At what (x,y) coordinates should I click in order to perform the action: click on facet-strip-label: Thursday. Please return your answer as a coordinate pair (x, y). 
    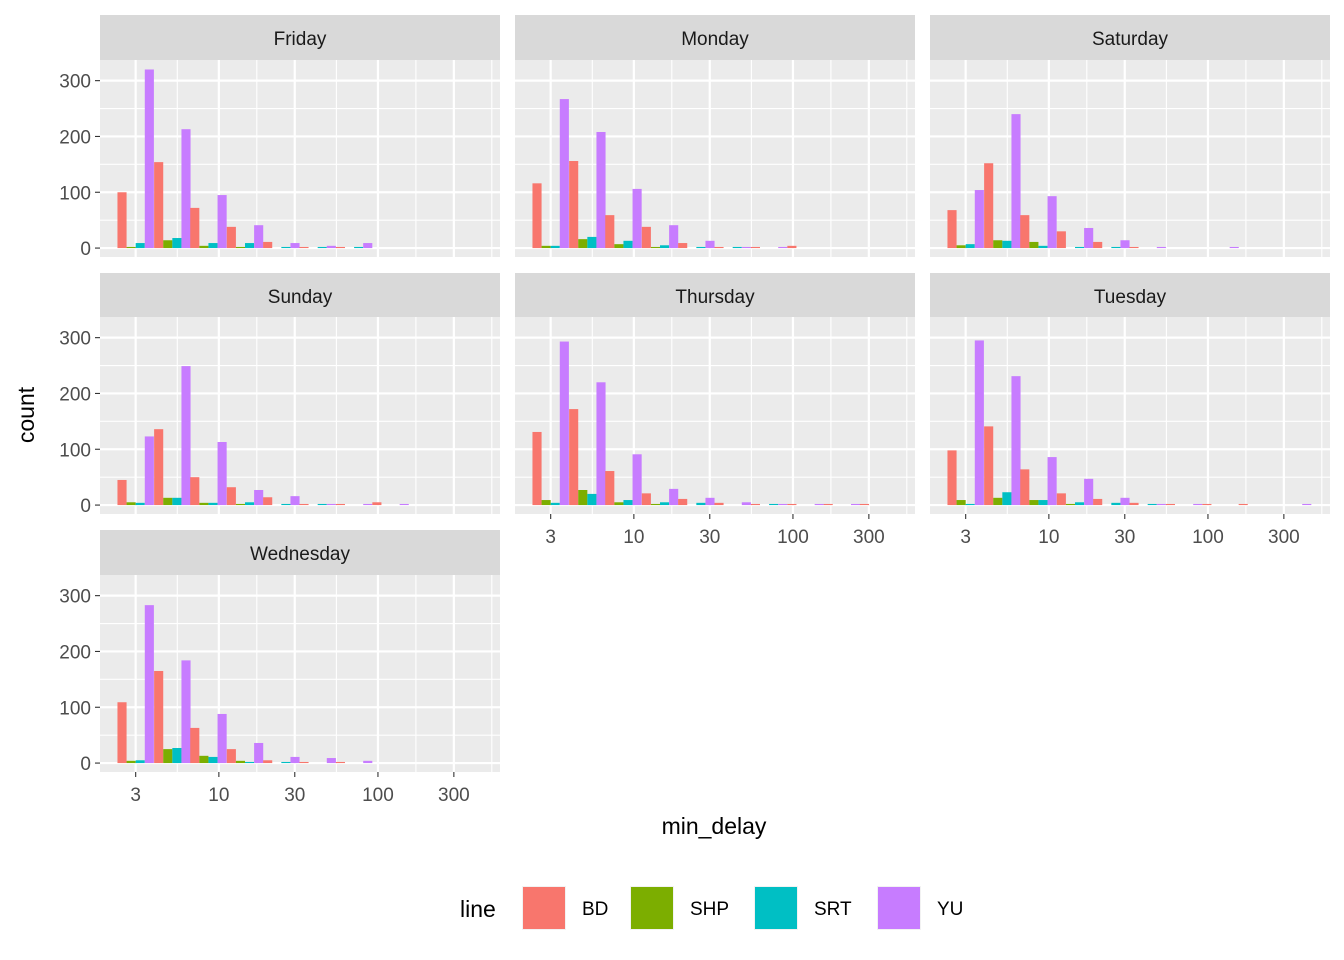
    Looking at the image, I should click on (715, 297).